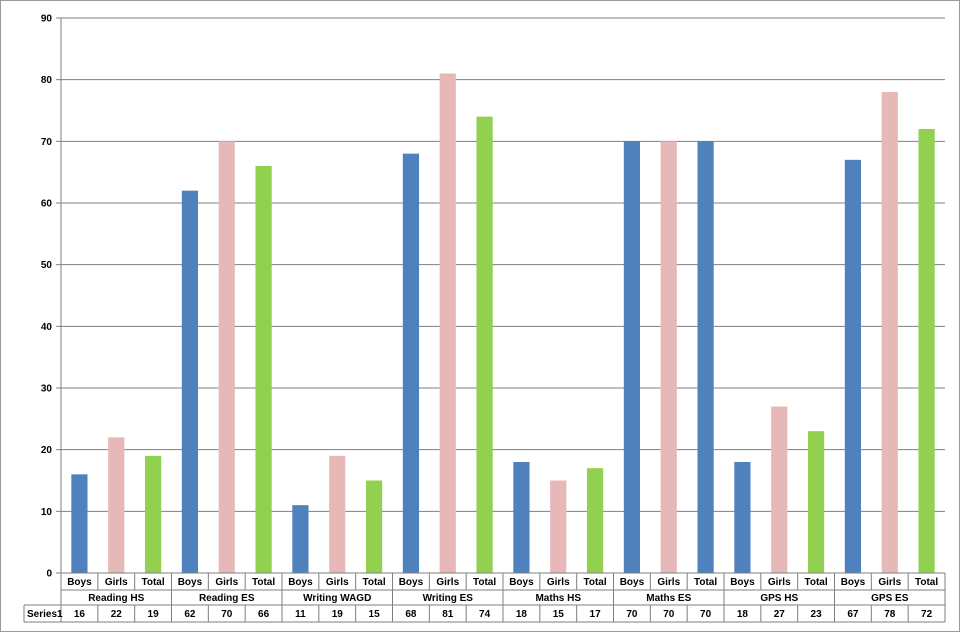 The height and width of the screenshot is (632, 960). I want to click on y-tick-label-60: 60, so click(47, 204).